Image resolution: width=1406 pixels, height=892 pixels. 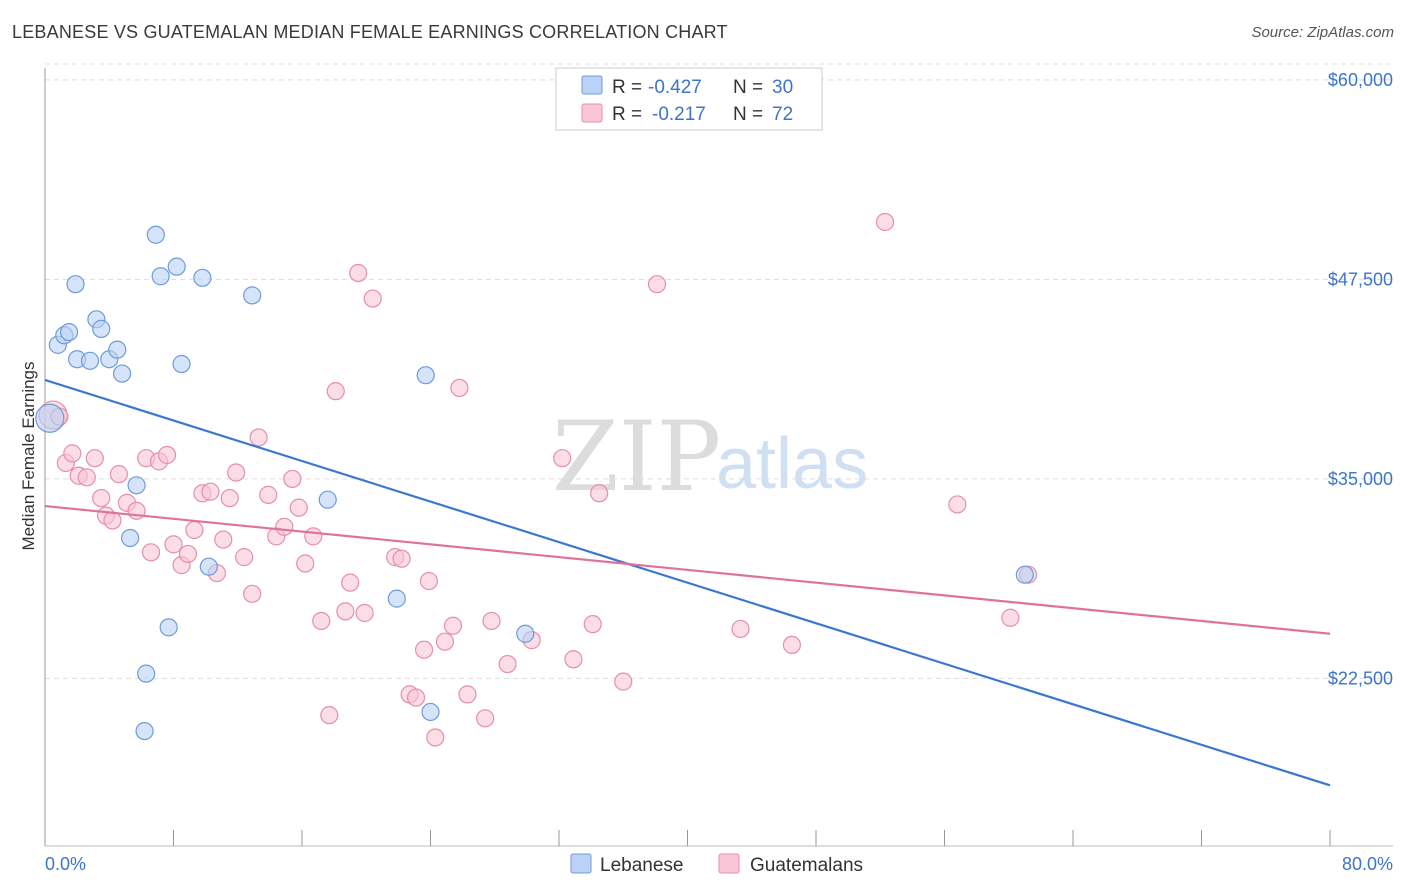 I want to click on y-axis-label: Median Female Earnings, so click(x=28, y=456).